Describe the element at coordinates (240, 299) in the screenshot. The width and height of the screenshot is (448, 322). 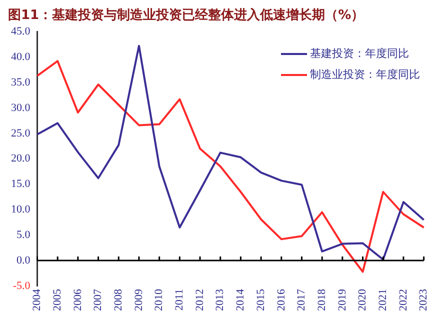
I see `x-tick-label: 2014` at that location.